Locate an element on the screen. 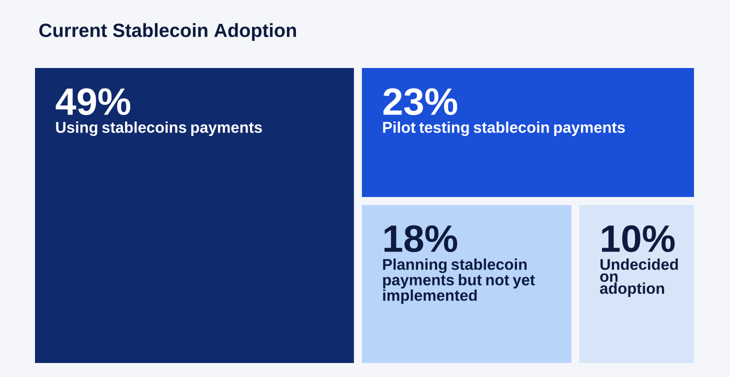  category-label: Planning stablecoin payments but not yet implemented is located at coordinates (459, 281).